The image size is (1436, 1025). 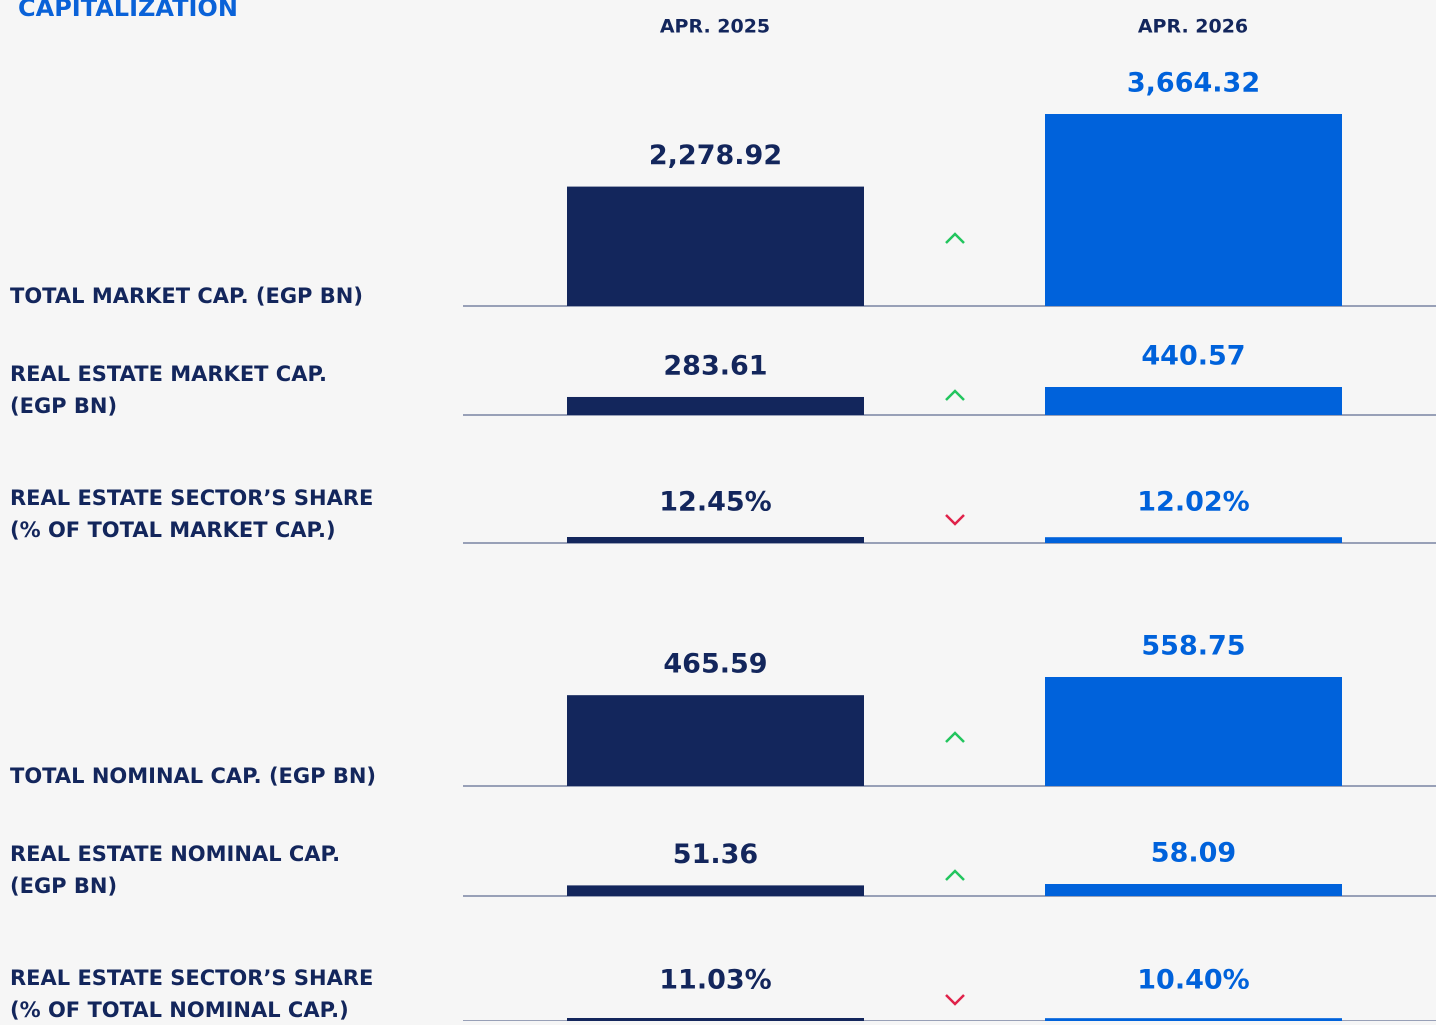 What do you see at coordinates (168, 374) in the screenshot?
I see `row-label: REAL ESTATE MARKET CAP.` at bounding box center [168, 374].